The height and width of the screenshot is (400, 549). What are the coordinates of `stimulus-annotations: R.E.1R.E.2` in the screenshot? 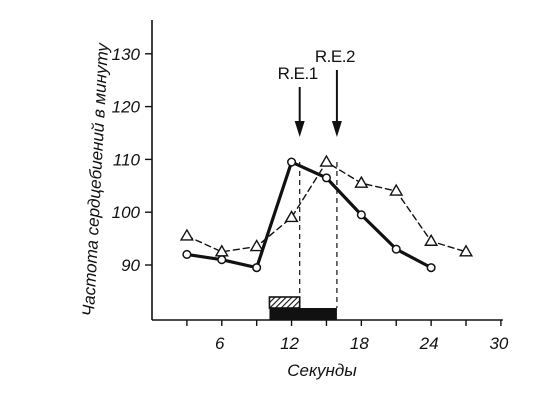 It's located at (316, 177).